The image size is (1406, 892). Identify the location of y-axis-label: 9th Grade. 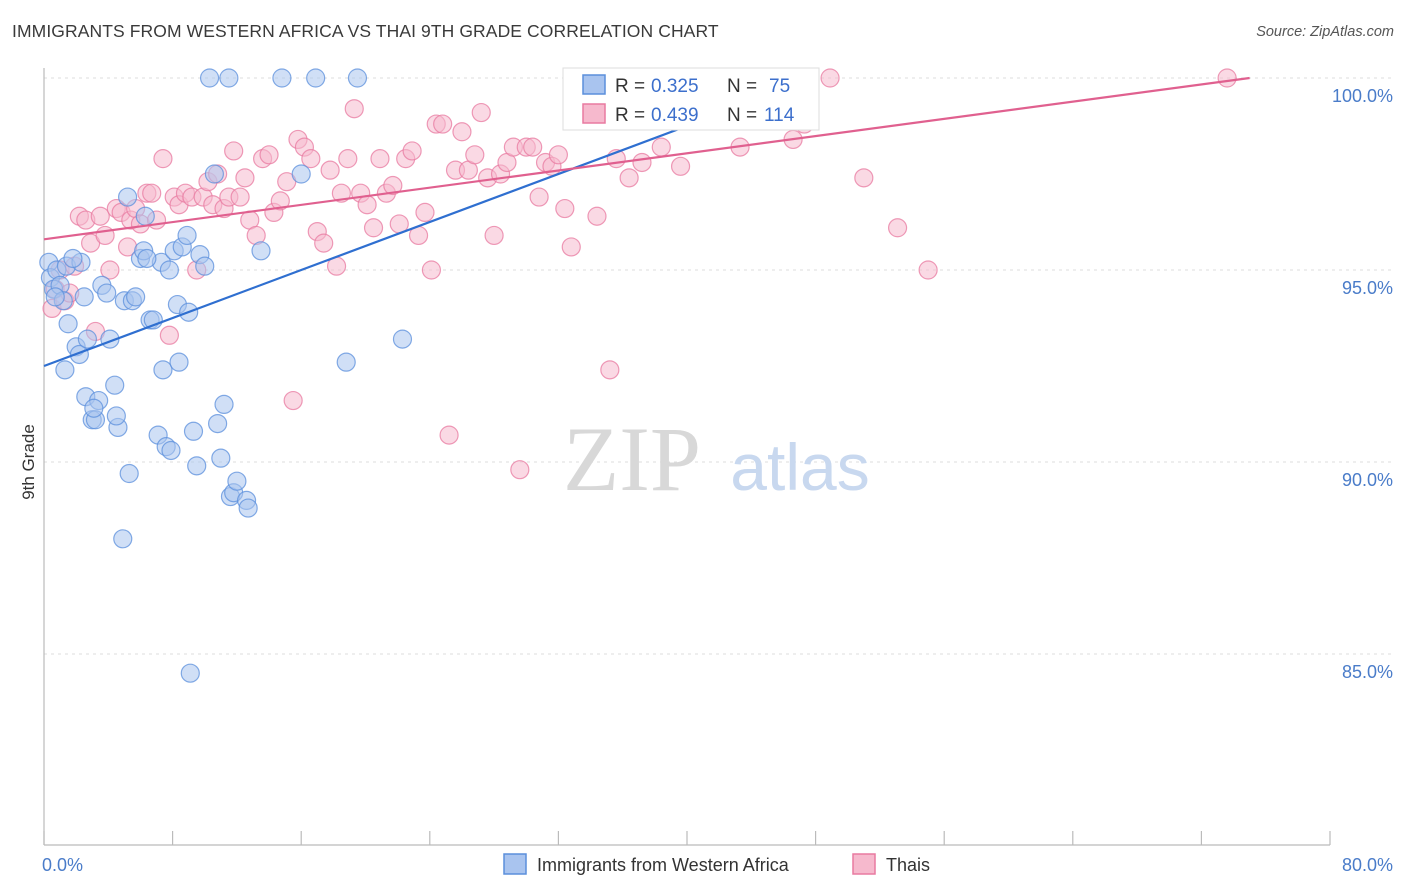
(28, 462).